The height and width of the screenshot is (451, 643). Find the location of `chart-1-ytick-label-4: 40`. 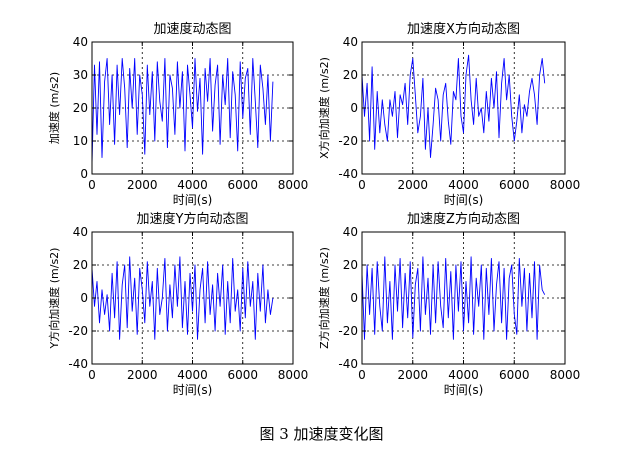

chart-1-ytick-label-4: 40 is located at coordinates (80, 42).